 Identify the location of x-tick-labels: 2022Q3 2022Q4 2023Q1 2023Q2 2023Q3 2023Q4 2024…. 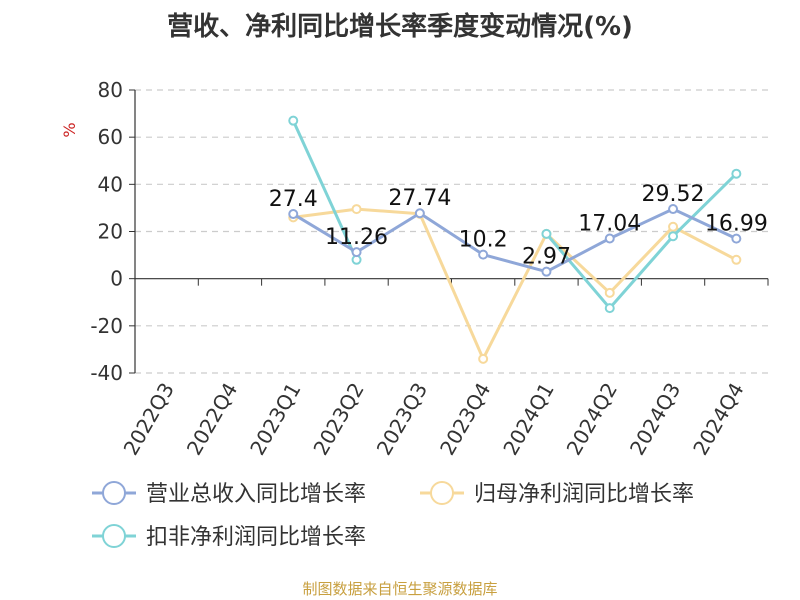
(434, 419).